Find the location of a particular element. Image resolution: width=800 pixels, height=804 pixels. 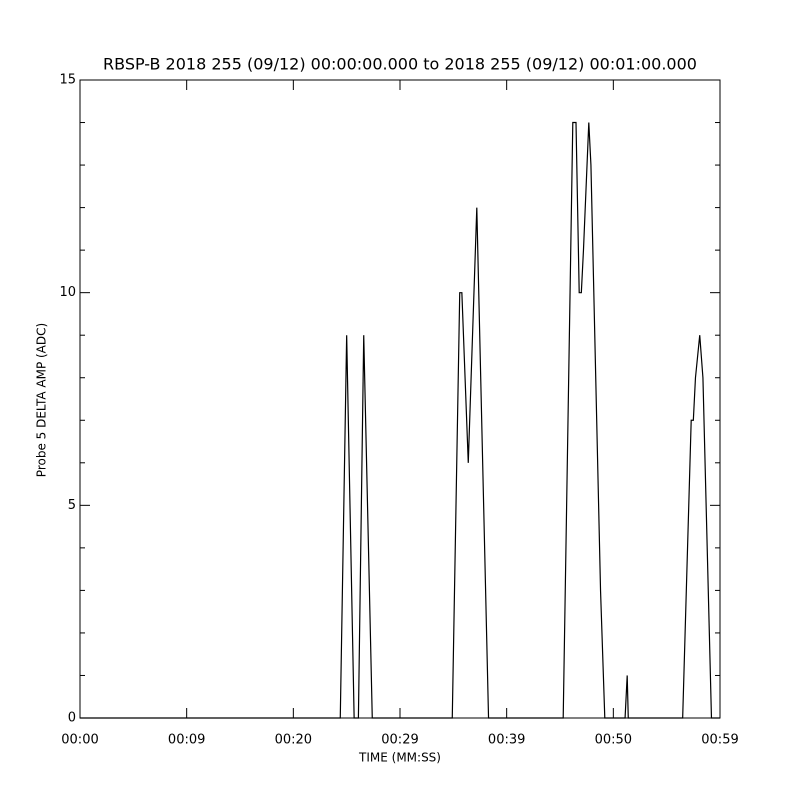

x-axis-label: TIME (MM:SS) is located at coordinates (399, 758).